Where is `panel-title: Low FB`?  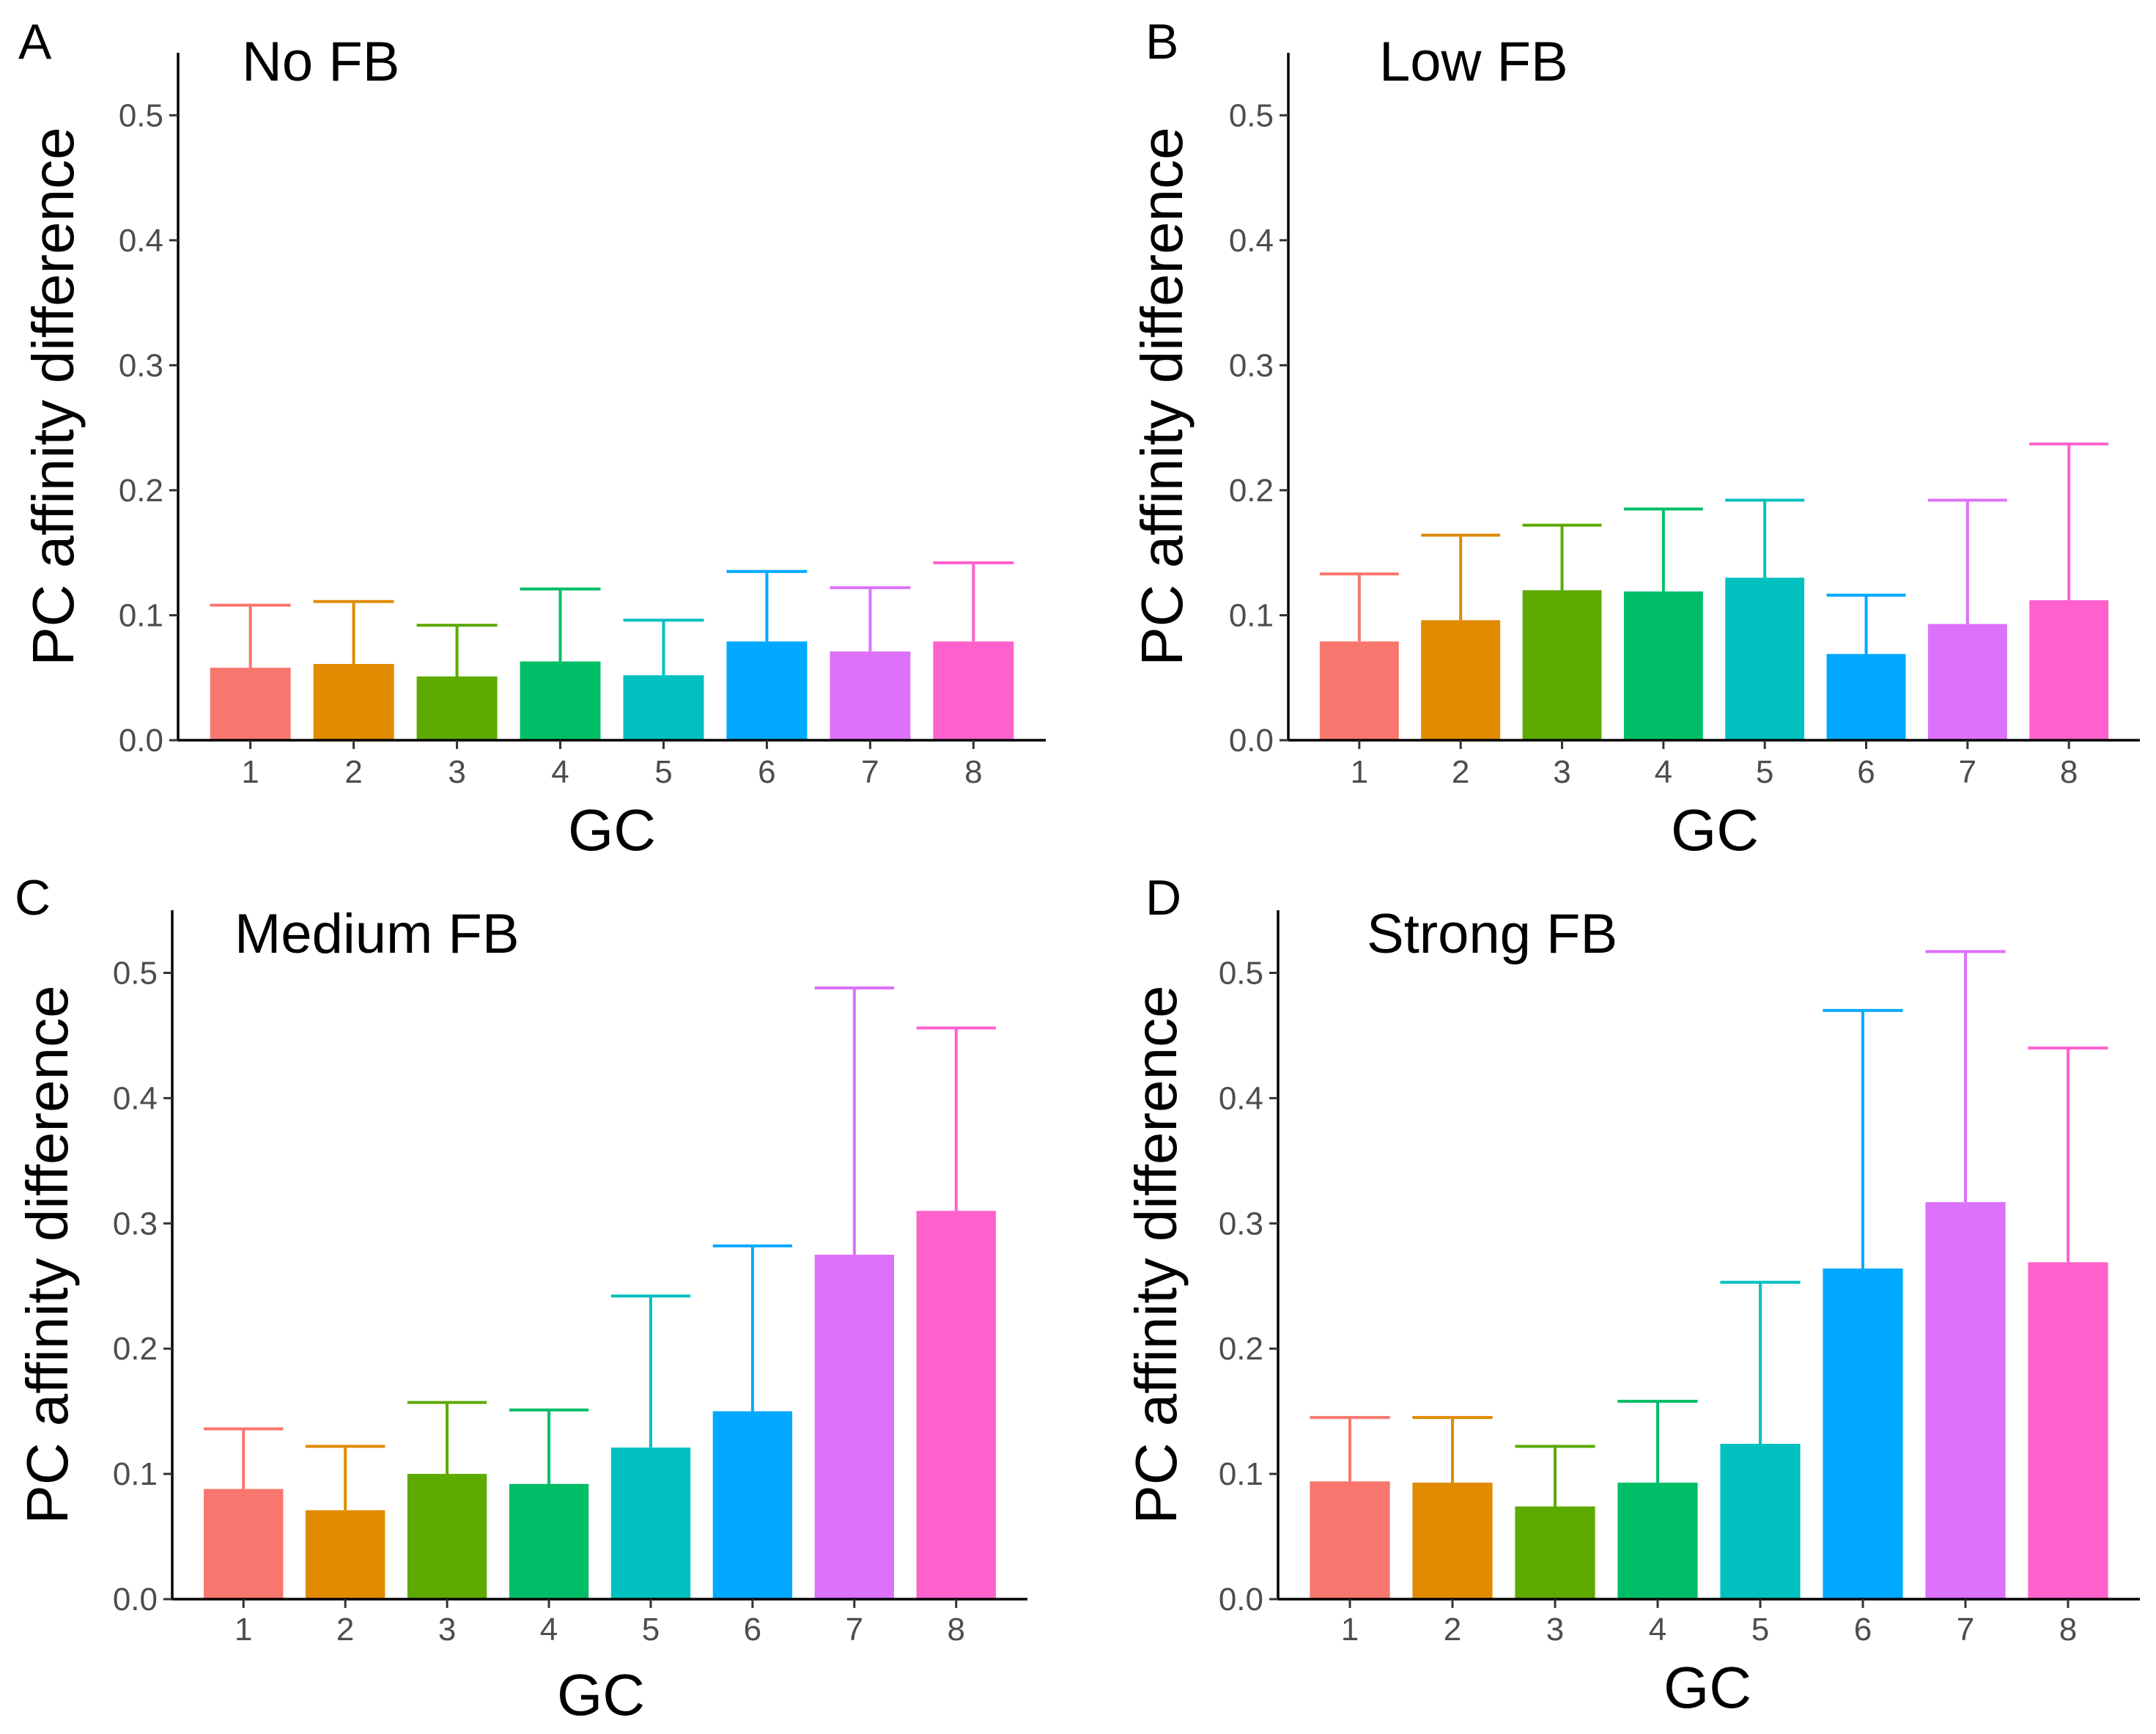 panel-title: Low FB is located at coordinates (1473, 62).